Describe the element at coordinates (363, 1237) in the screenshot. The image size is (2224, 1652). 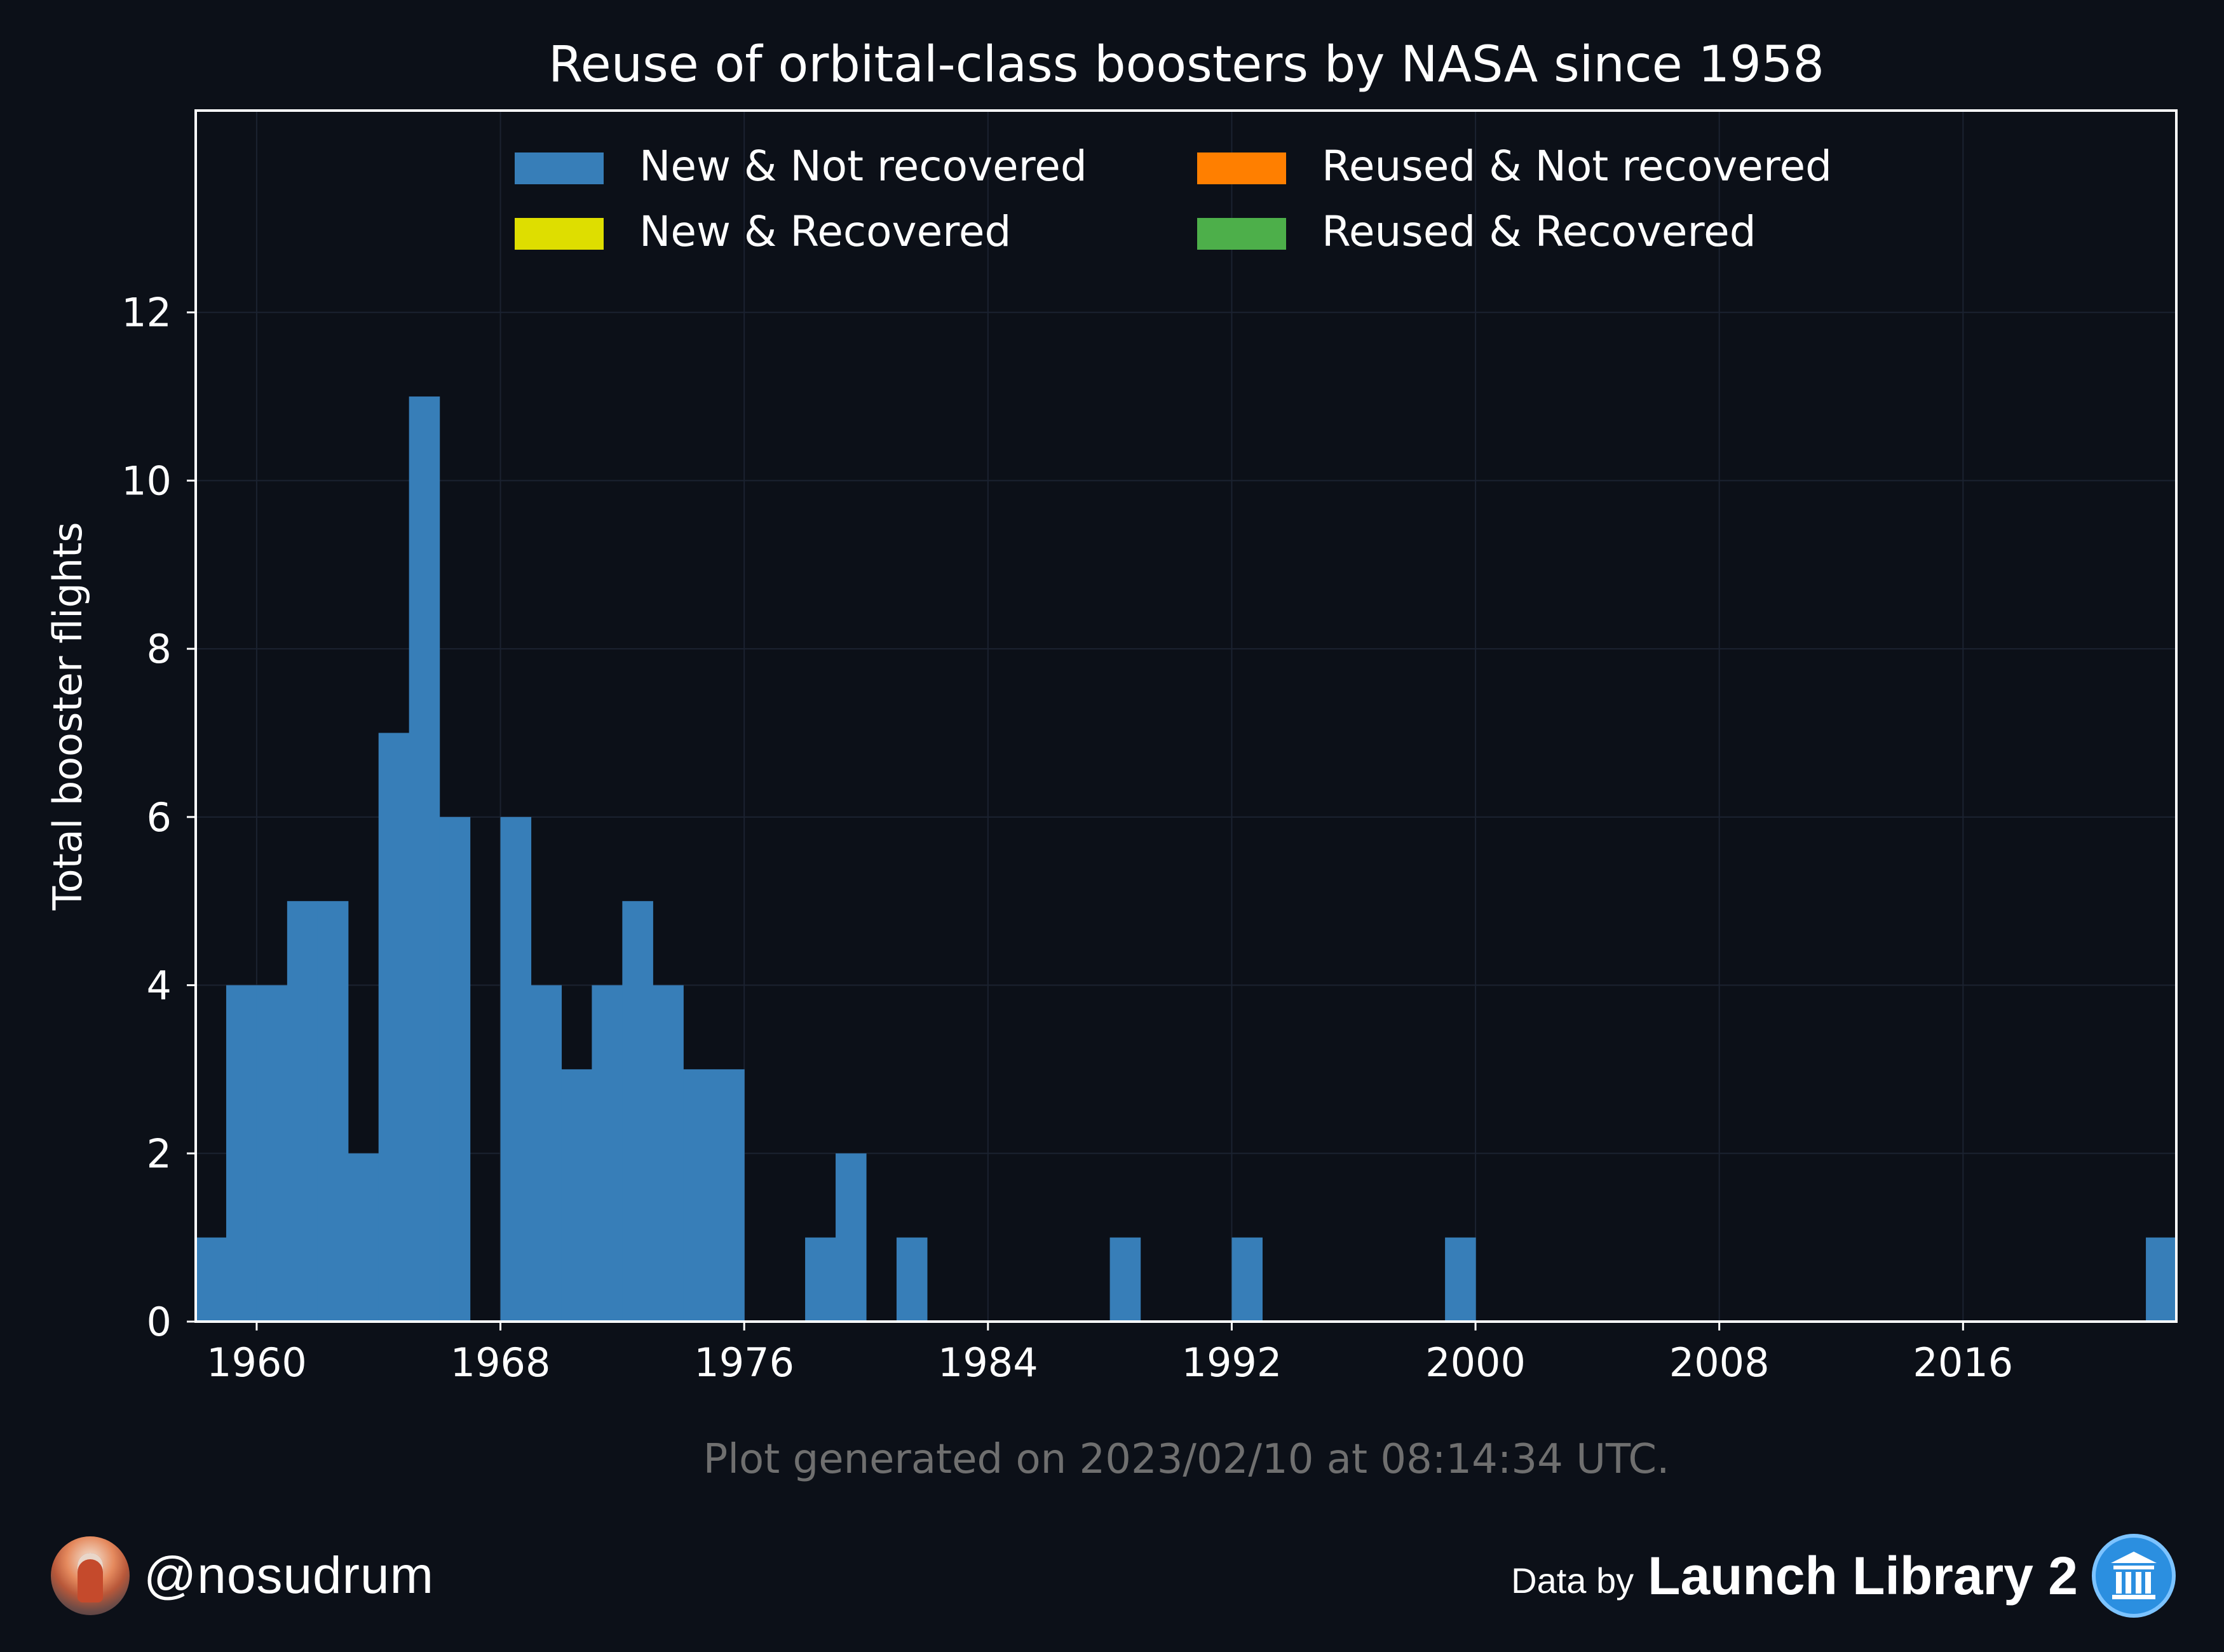
I see `bar-1963` at that location.